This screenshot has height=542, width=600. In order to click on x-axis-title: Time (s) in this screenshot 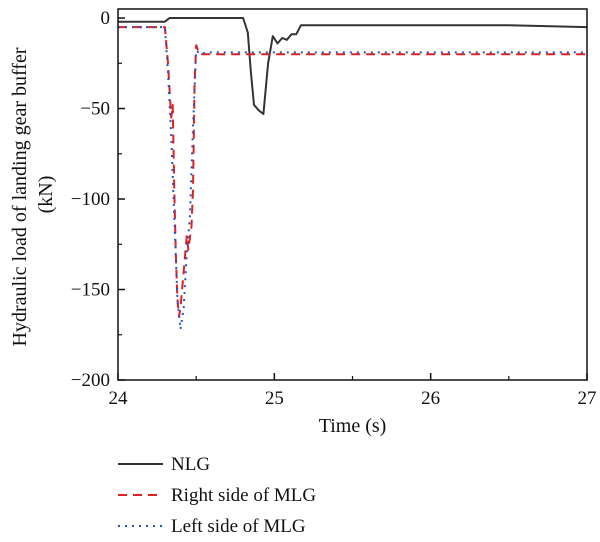, I will do `click(353, 426)`.